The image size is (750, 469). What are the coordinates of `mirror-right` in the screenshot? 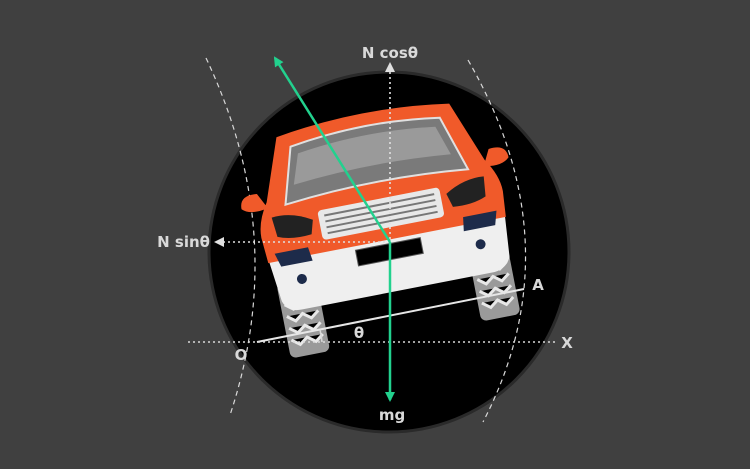 It's located at (496, 157).